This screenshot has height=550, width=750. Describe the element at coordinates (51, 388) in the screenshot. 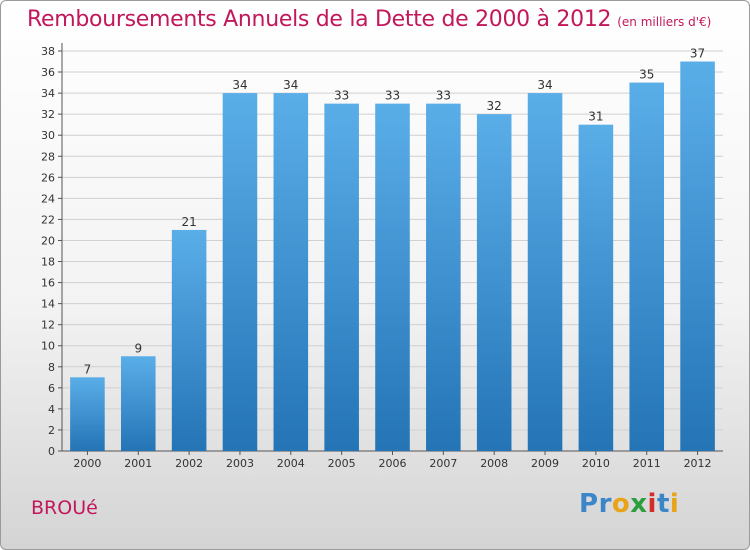

I see `y-tick-label: 6` at that location.